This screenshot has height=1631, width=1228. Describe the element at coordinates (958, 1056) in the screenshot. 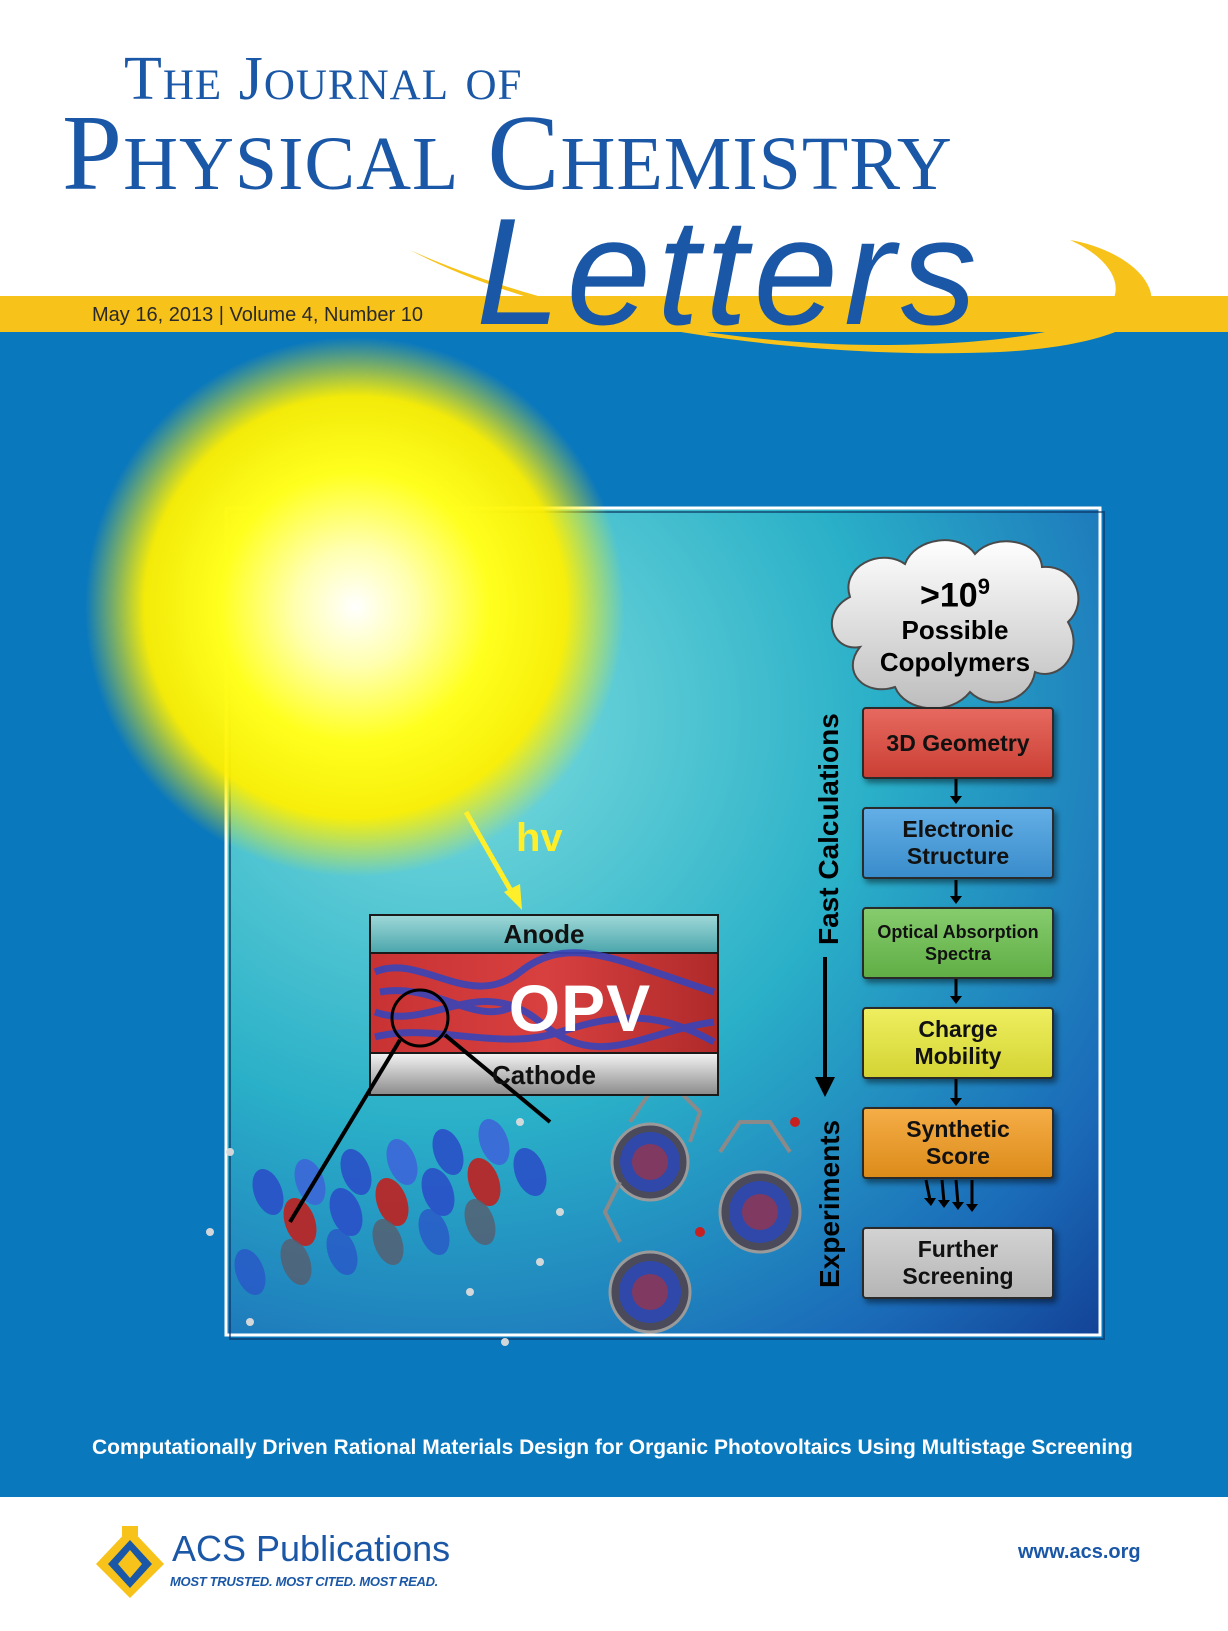

I see `stage-label-line2: Mobility` at that location.